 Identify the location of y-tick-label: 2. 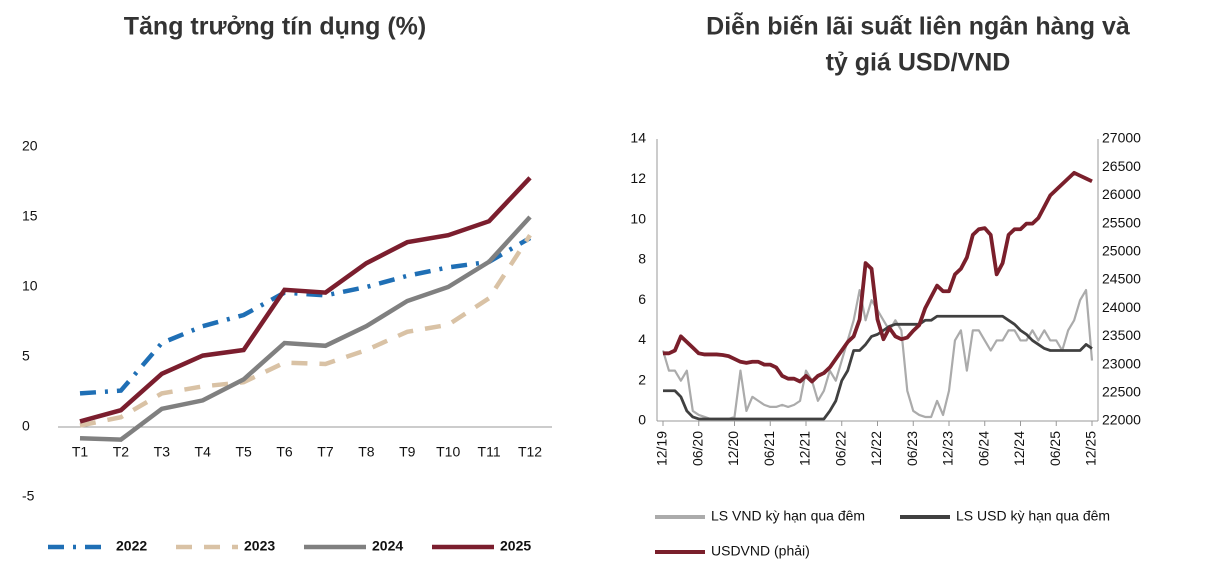
(642, 379).